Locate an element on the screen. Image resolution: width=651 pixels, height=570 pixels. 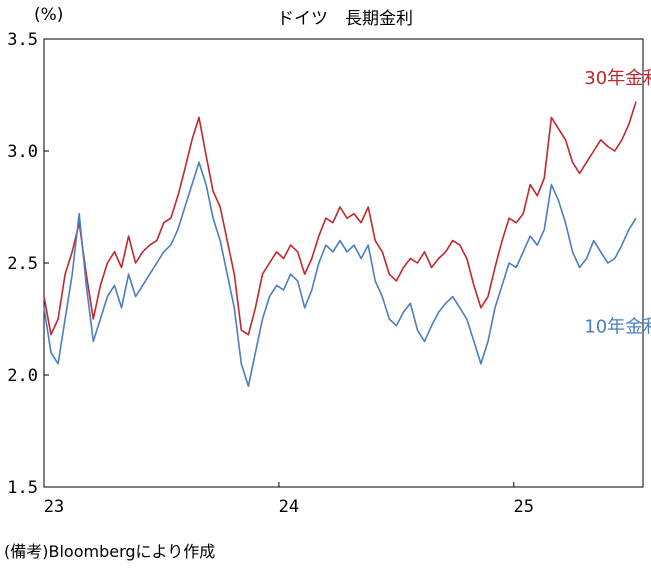
y-tick-label: 3.0 is located at coordinates (22, 152).